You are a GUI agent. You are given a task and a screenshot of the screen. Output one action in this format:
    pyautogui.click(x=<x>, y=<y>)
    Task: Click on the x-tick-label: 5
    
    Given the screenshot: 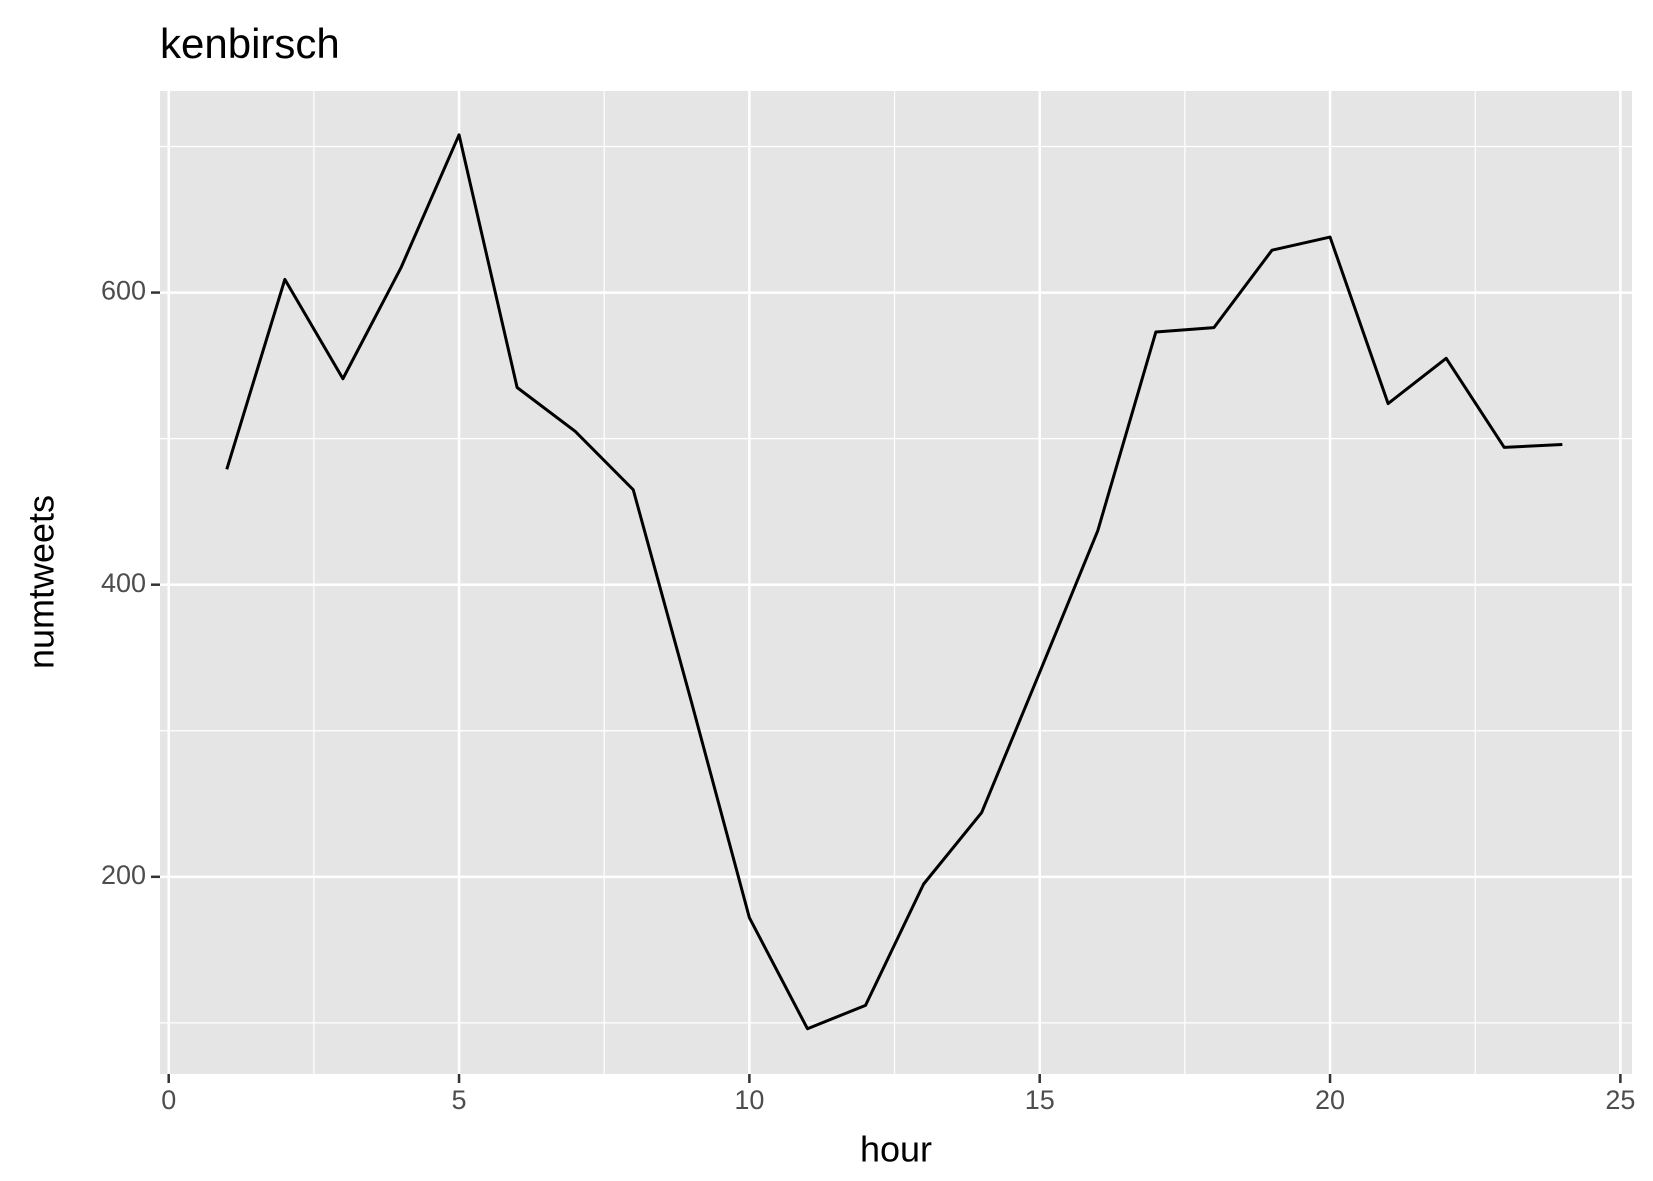 What is the action you would take?
    pyautogui.click(x=459, y=1100)
    